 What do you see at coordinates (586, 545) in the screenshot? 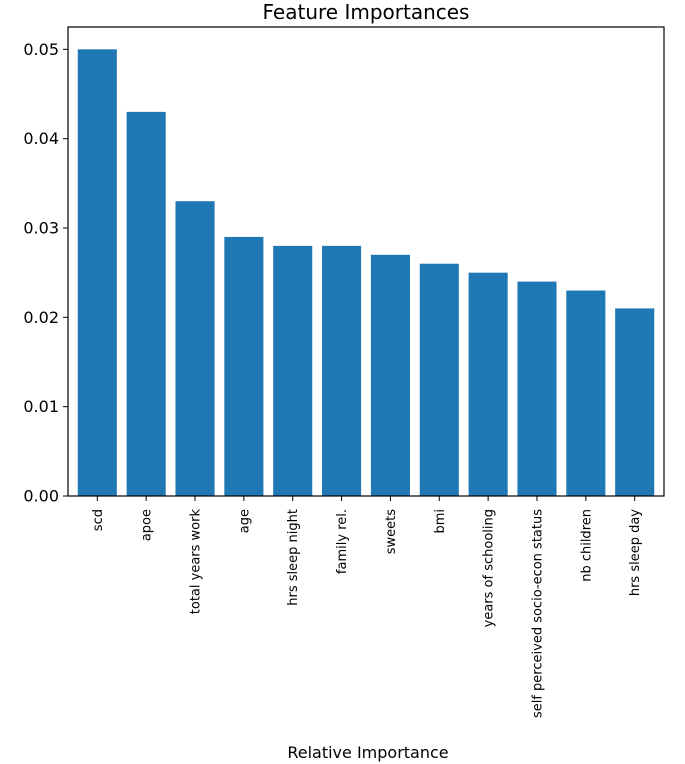
I see `x-tick-label-10: nb children` at bounding box center [586, 545].